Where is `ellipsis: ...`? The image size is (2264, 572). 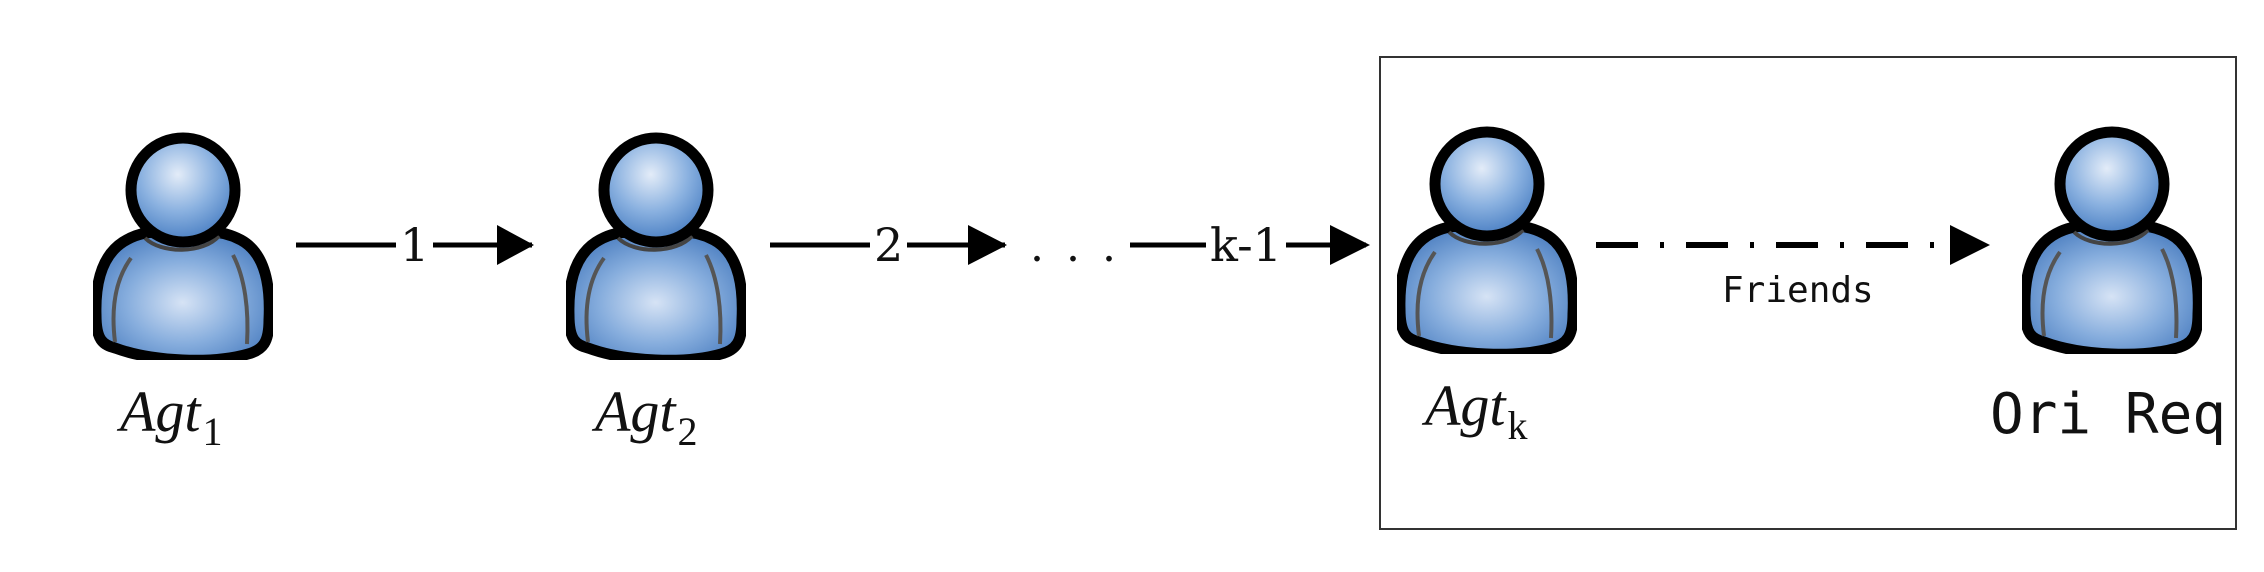
ellipsis: ... is located at coordinates (1084, 246).